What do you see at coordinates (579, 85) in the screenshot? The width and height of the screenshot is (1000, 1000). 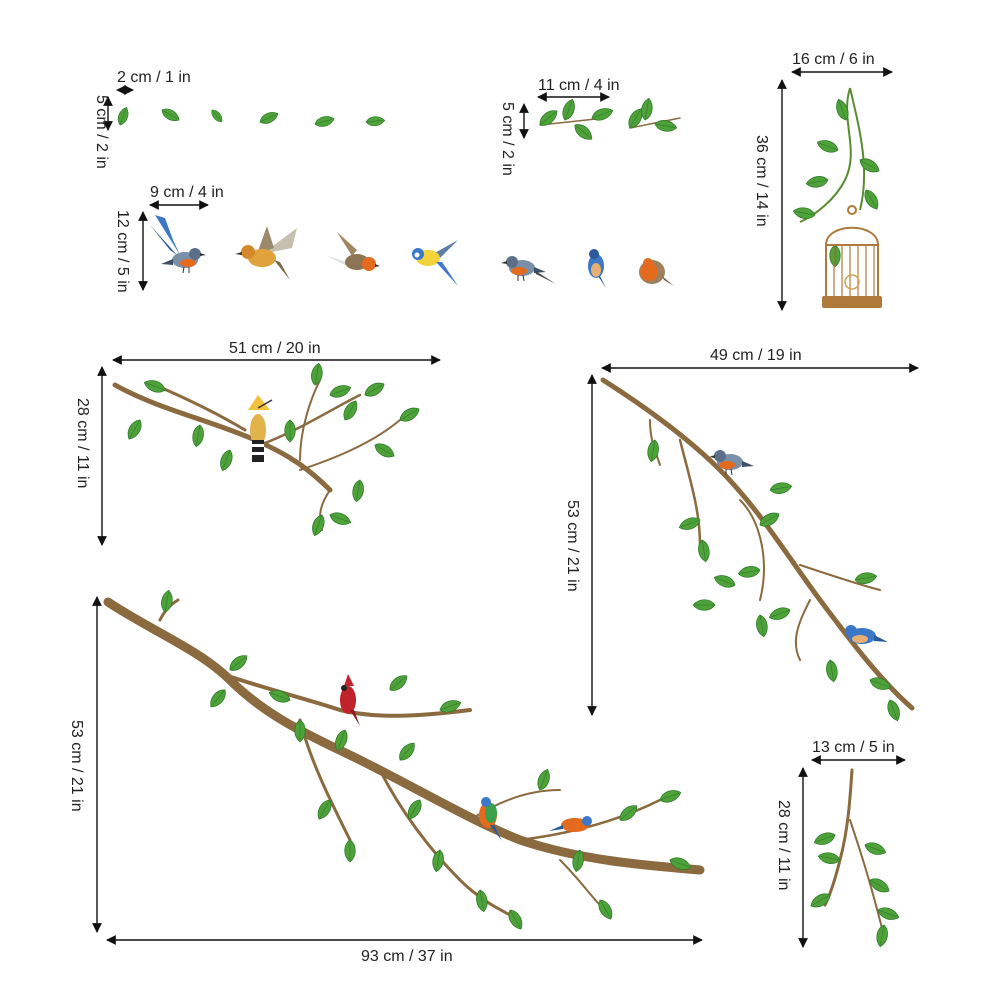 I see `dimension-label: 11 cm / 4 in` at bounding box center [579, 85].